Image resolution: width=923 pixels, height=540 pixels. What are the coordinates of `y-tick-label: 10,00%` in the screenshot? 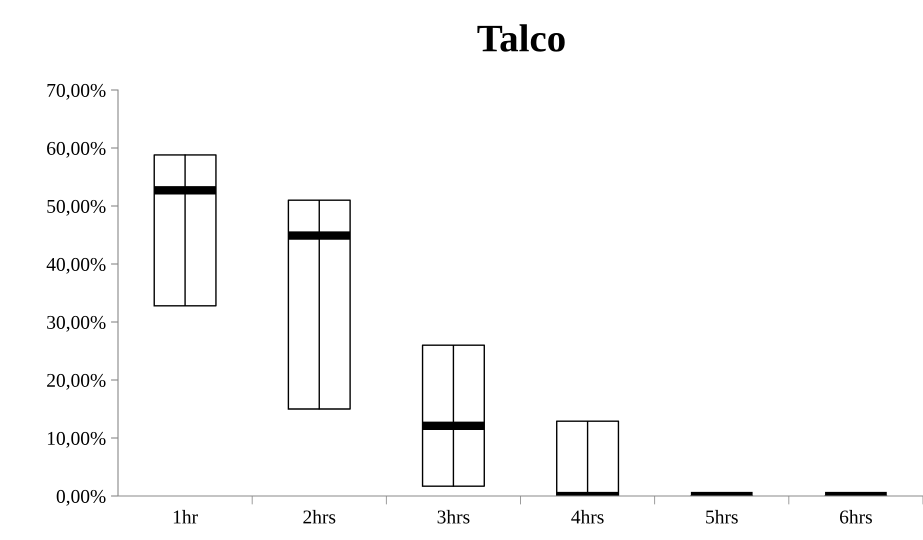 It's located at (77, 440).